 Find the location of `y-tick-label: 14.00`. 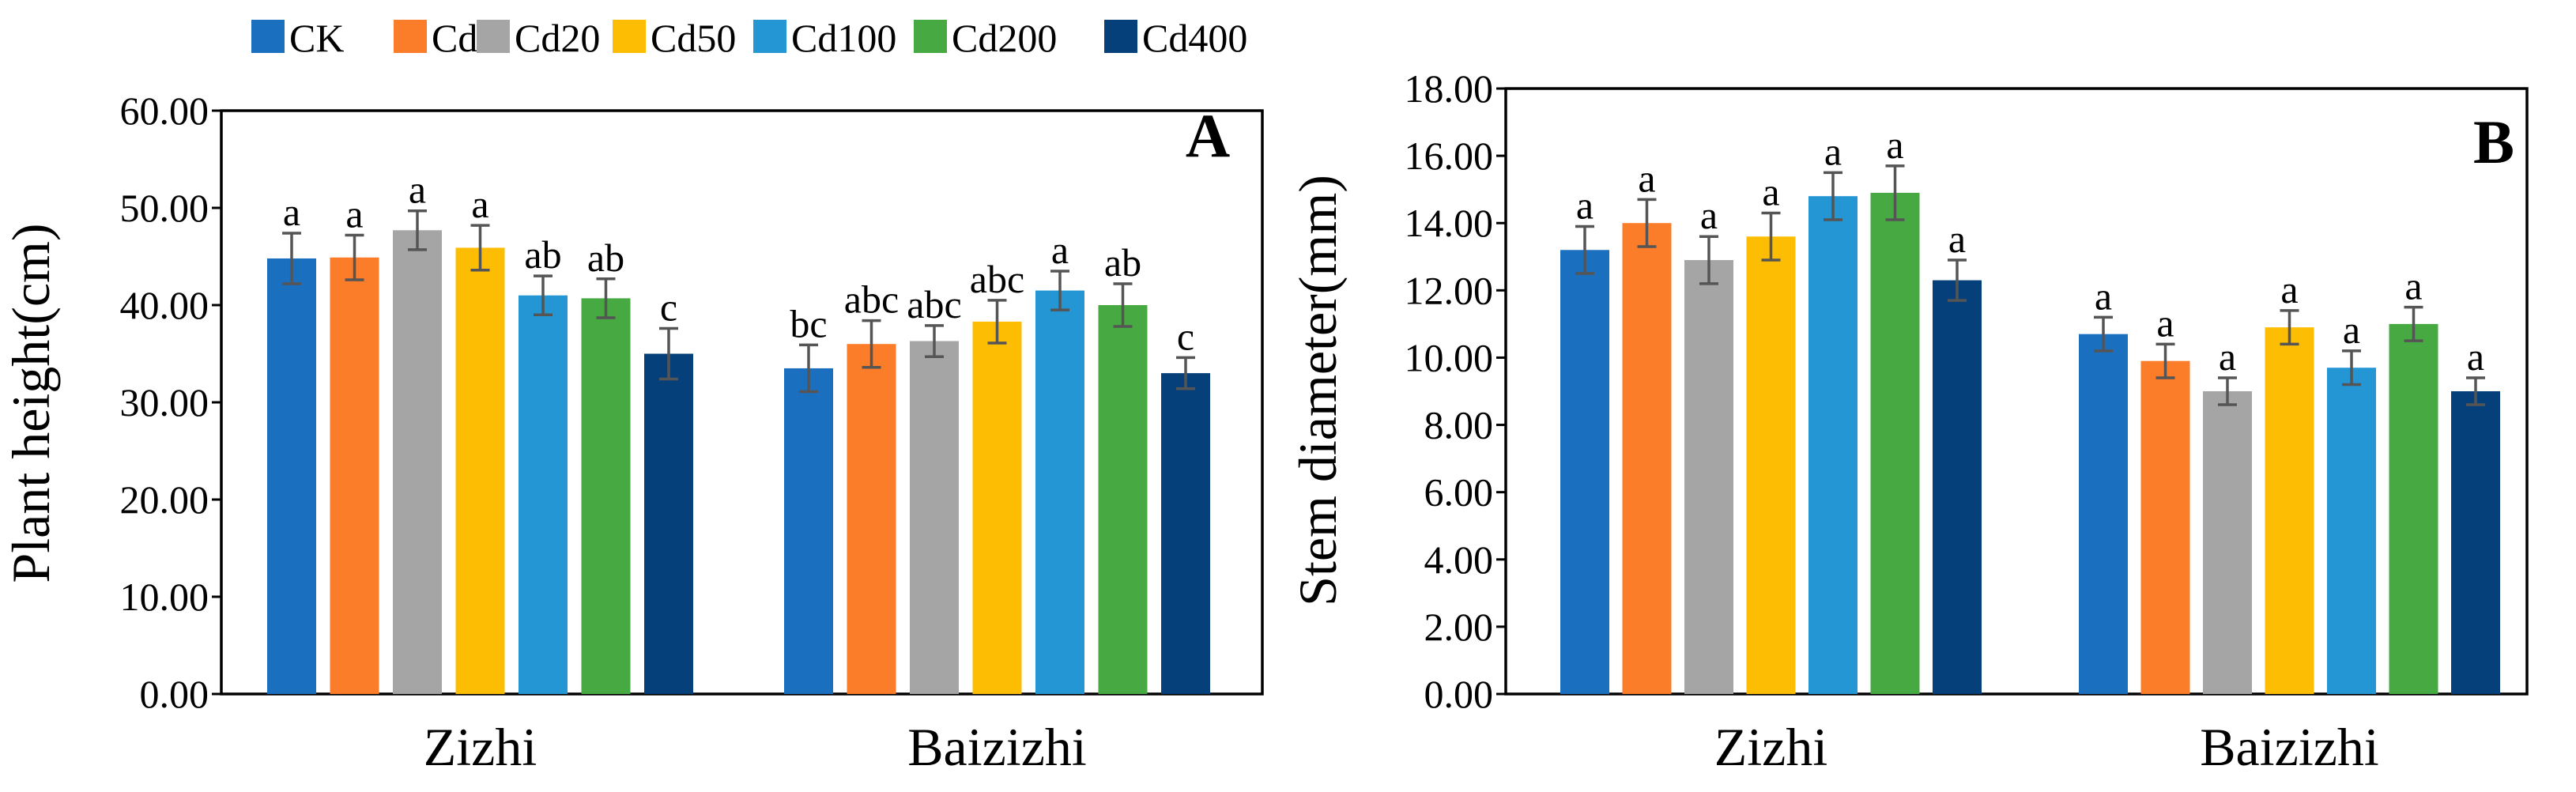

y-tick-label: 14.00 is located at coordinates (1449, 223).